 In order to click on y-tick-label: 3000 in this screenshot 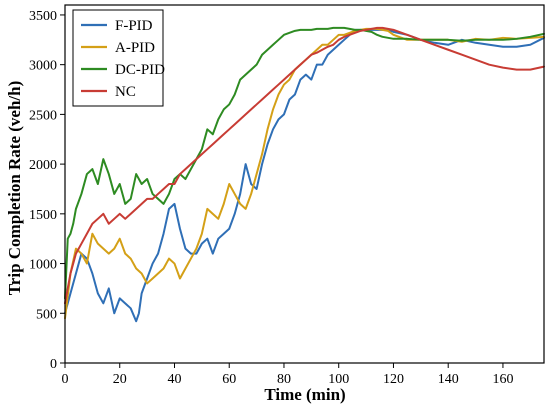, I will do `click(43, 66)`.